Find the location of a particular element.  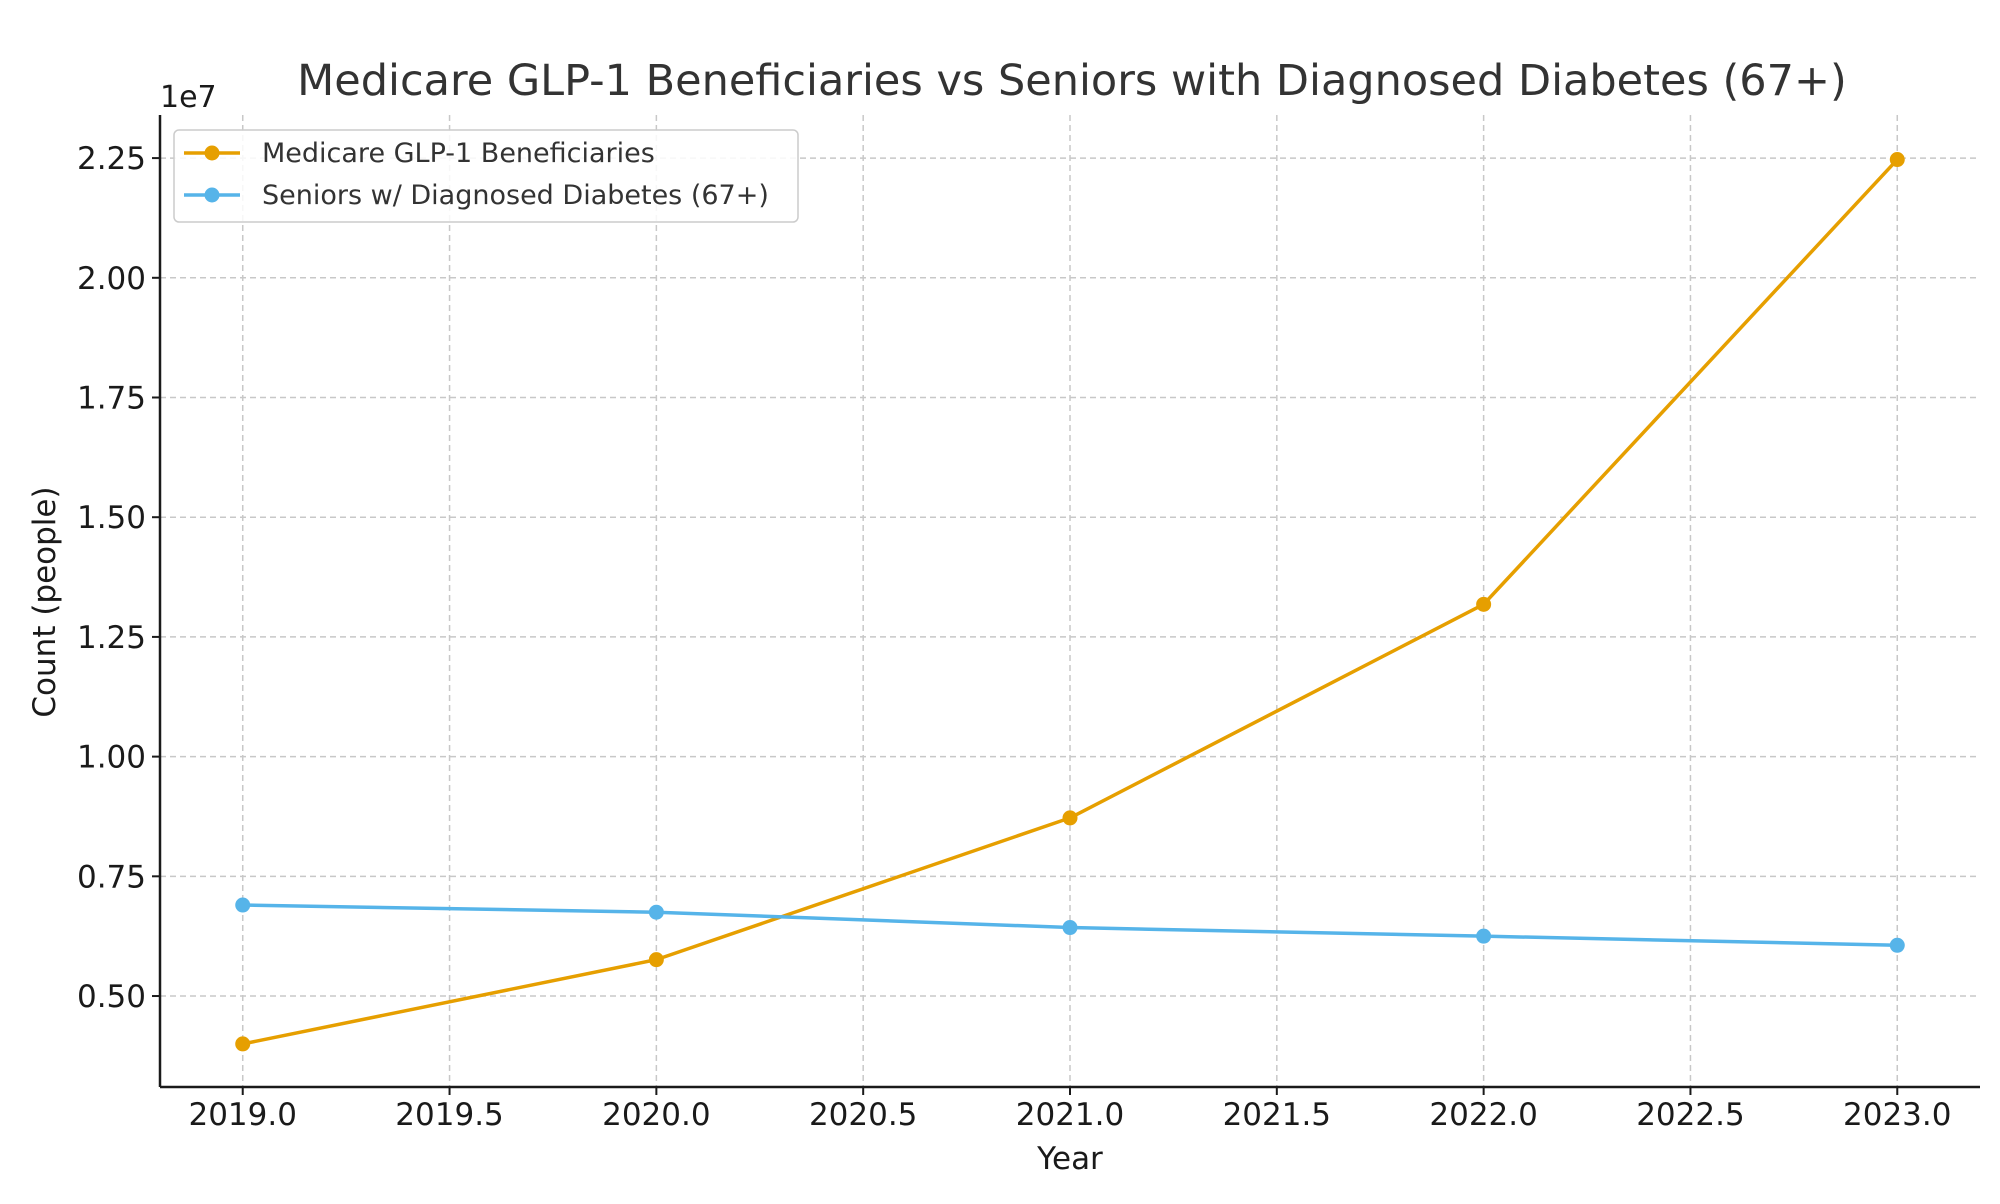

legend-label-glp1: Medicare GLP-1 Beneficiaries is located at coordinates (458, 153).